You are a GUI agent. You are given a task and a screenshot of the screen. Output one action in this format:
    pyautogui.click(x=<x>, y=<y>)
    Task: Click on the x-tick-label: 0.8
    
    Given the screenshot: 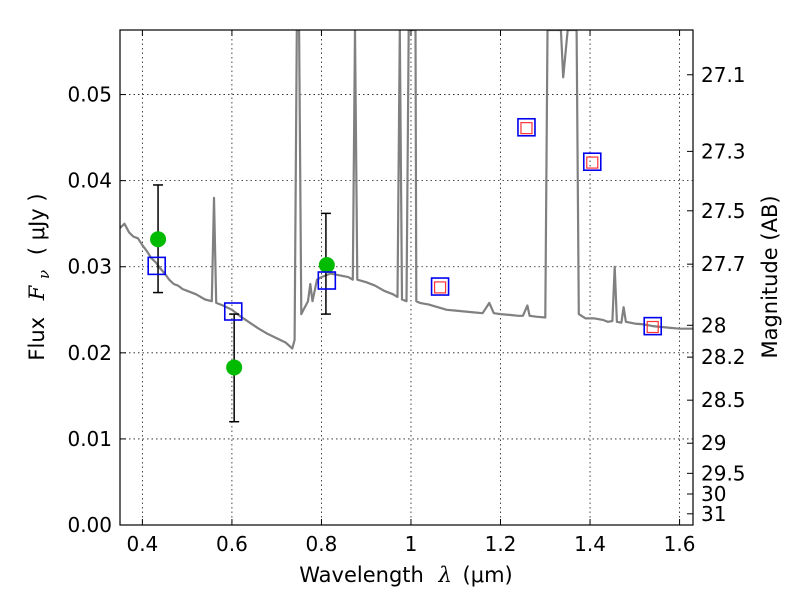 What is the action you would take?
    pyautogui.click(x=322, y=544)
    